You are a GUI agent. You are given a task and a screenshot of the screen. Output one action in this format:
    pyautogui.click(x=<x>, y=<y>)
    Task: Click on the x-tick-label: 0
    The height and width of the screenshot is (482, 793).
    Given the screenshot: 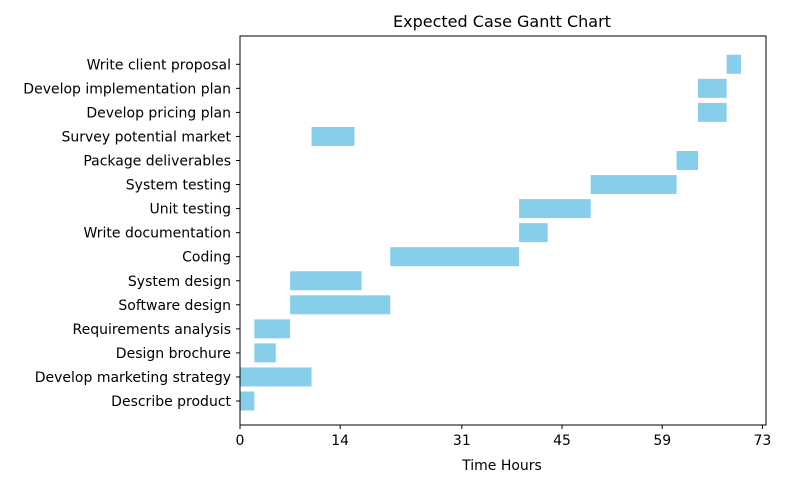 What is the action you would take?
    pyautogui.click(x=240, y=441)
    